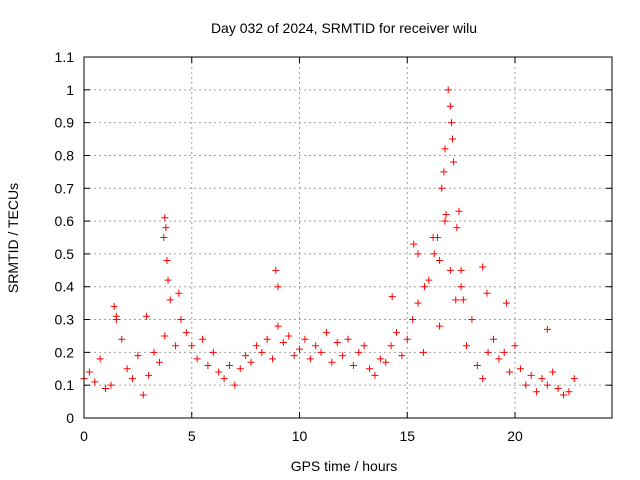 The image size is (640, 480). What do you see at coordinates (192, 436) in the screenshot?
I see `x-tick-label: 5` at bounding box center [192, 436].